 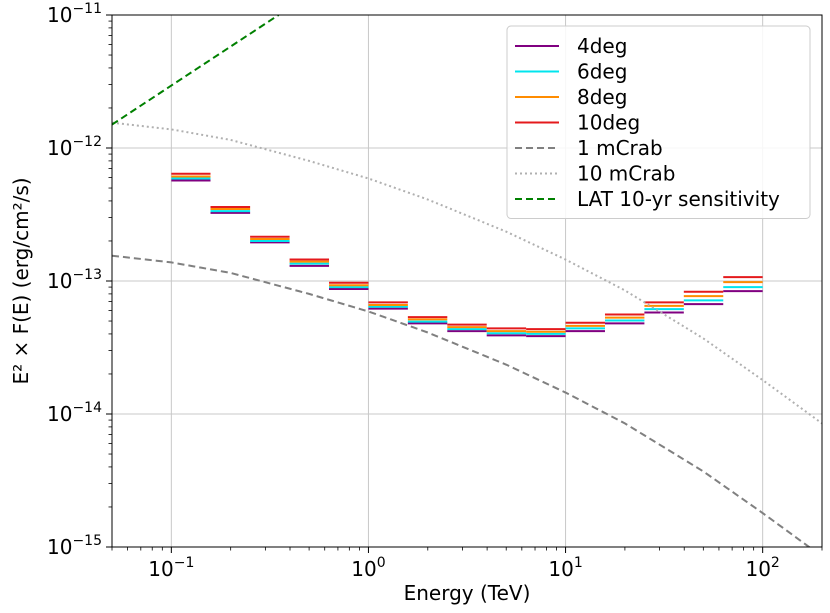 I want to click on y-tick-label: 10−13, so click(x=74, y=280).